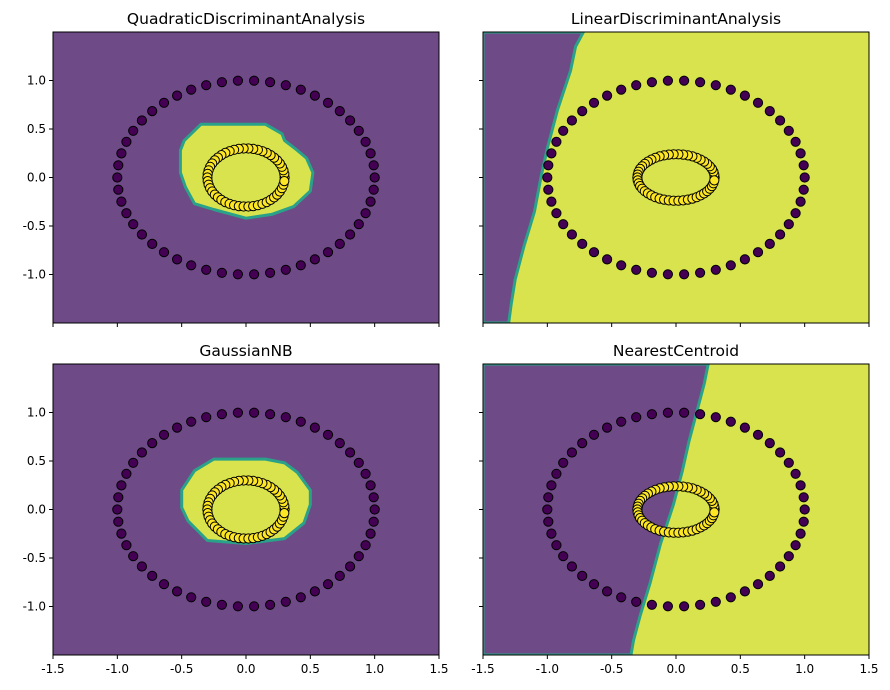 The width and height of the screenshot is (890, 690). I want to click on x-tick-label: -1.0, so click(117, 669).